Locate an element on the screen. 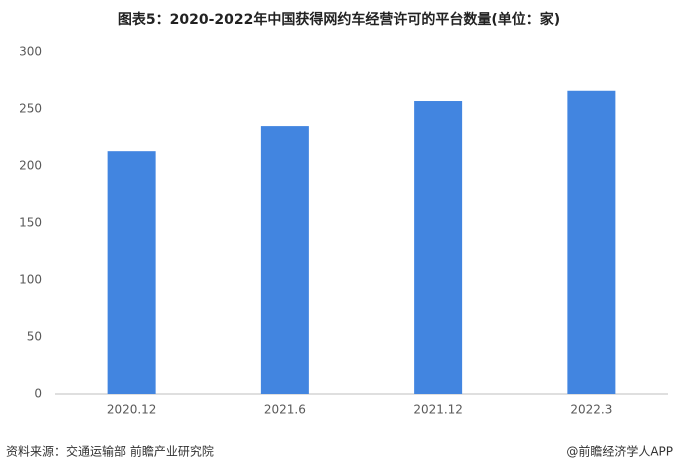 The width and height of the screenshot is (679, 470). y-tick-label: 150 is located at coordinates (30, 223).